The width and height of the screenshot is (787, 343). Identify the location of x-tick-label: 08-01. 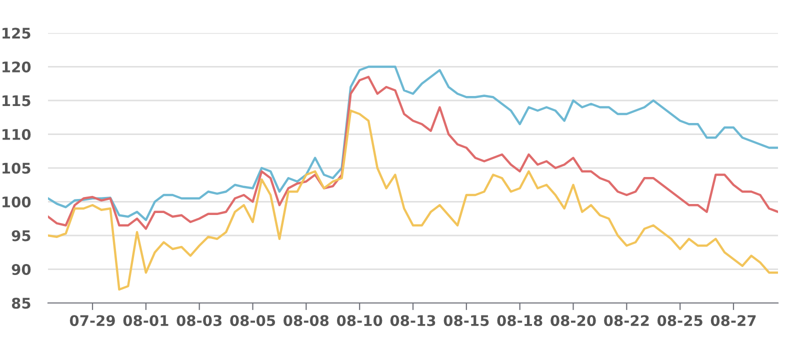
(145, 320).